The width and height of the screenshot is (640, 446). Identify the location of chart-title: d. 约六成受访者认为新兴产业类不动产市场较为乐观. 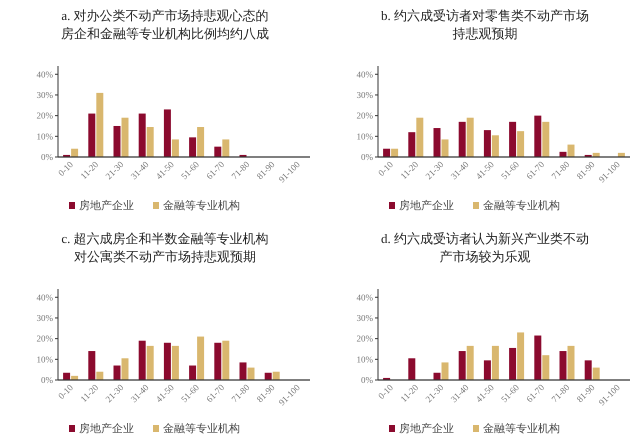
(485, 247).